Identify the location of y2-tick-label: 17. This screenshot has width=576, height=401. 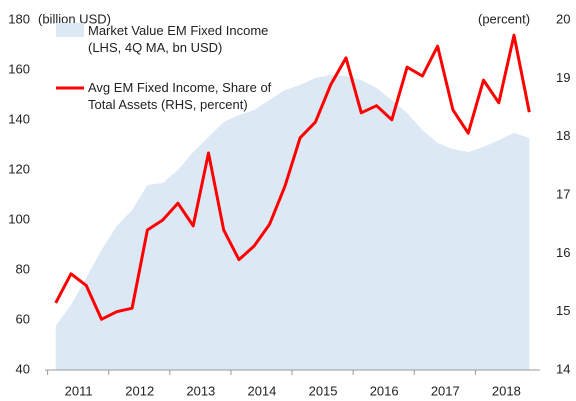
(563, 193).